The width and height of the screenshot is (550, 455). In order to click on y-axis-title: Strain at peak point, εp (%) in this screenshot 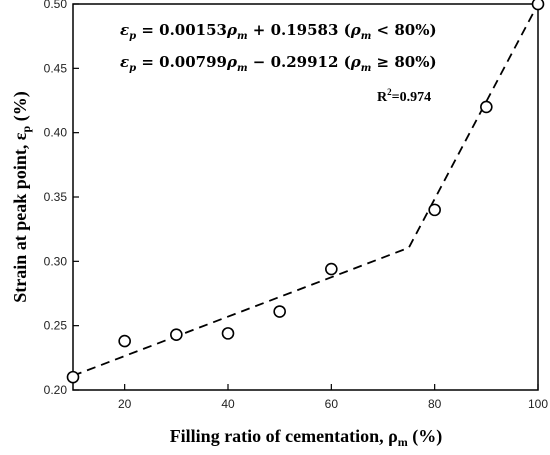, I will do `click(21, 196)`.